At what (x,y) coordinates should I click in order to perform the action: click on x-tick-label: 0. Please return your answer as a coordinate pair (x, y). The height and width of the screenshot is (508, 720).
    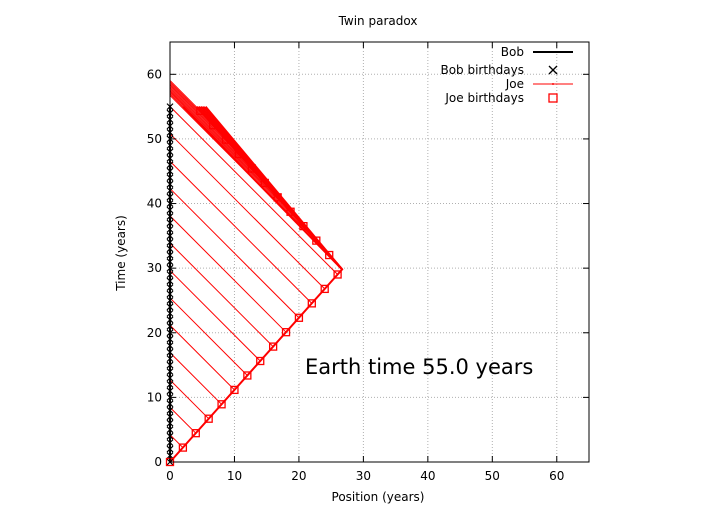
    Looking at the image, I should click on (170, 476).